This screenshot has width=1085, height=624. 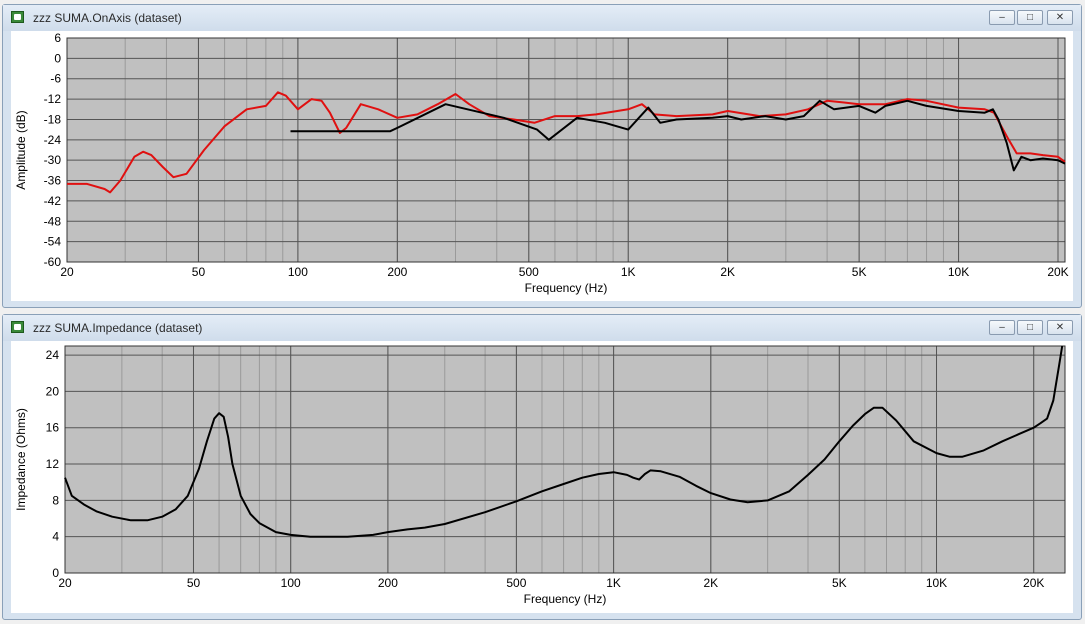 I want to click on y-tick-label: 12, so click(x=53, y=464).